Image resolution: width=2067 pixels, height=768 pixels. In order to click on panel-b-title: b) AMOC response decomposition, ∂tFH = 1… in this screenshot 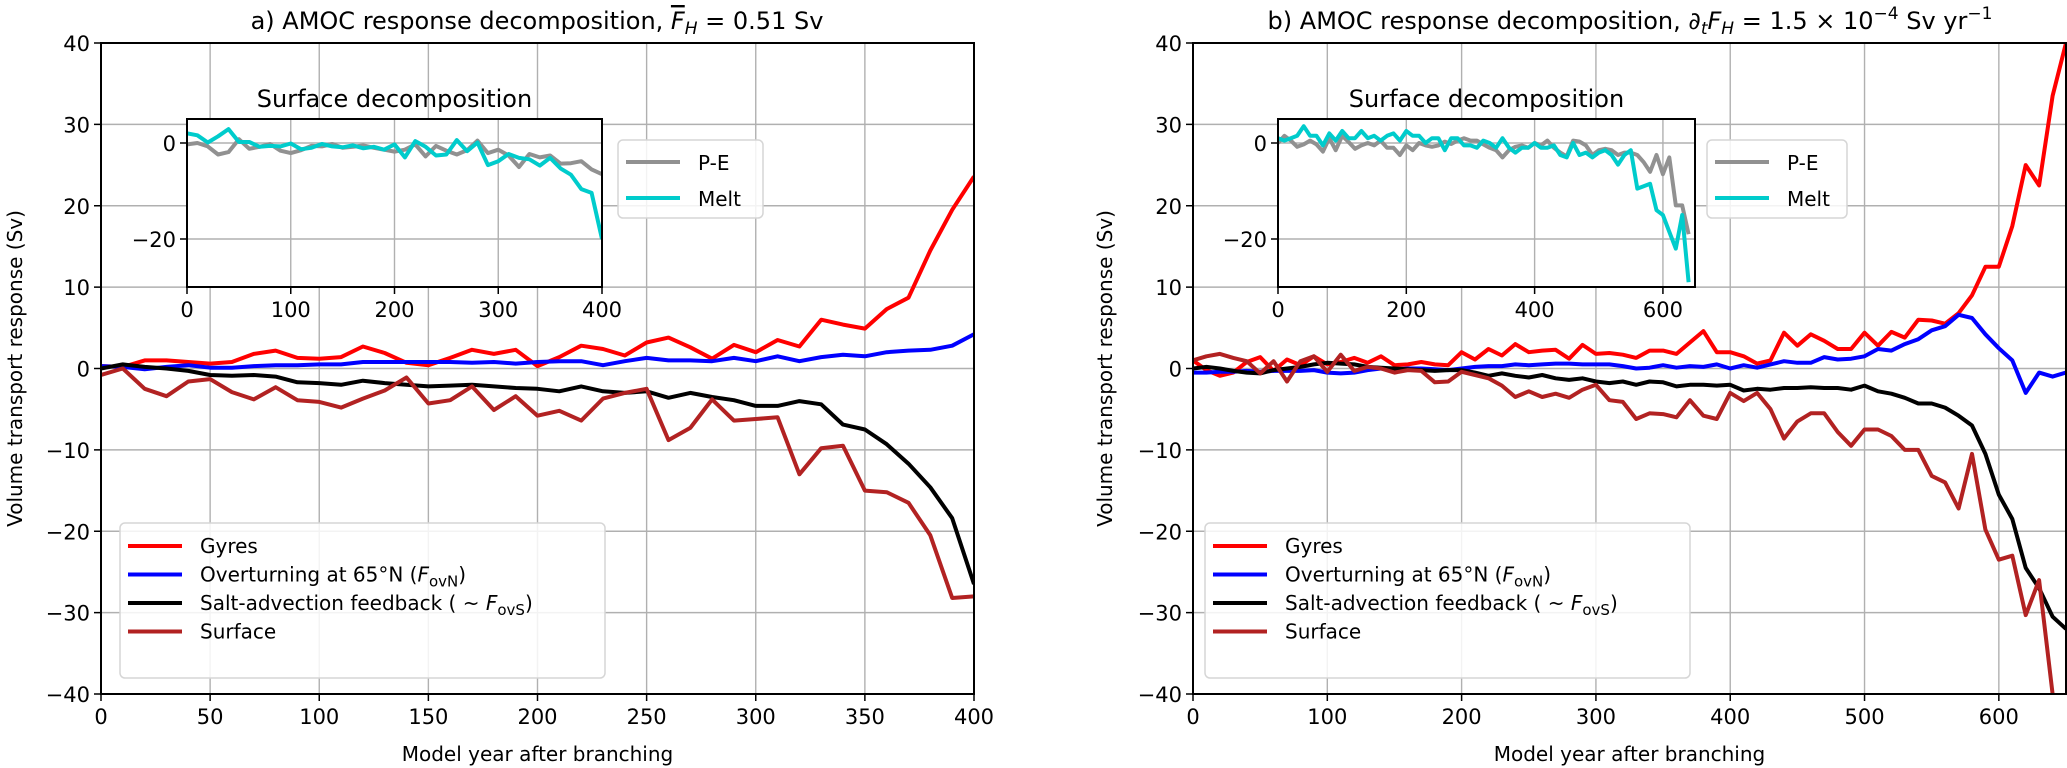, I will do `click(1630, 21)`.